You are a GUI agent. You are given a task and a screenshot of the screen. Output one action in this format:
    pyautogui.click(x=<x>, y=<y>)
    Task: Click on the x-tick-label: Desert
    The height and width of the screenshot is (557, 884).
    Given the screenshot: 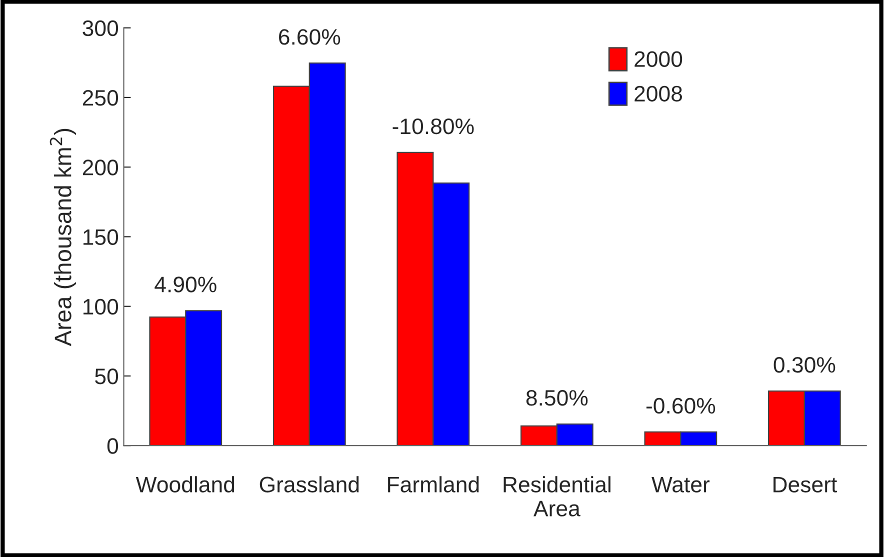 What is the action you would take?
    pyautogui.click(x=806, y=484)
    